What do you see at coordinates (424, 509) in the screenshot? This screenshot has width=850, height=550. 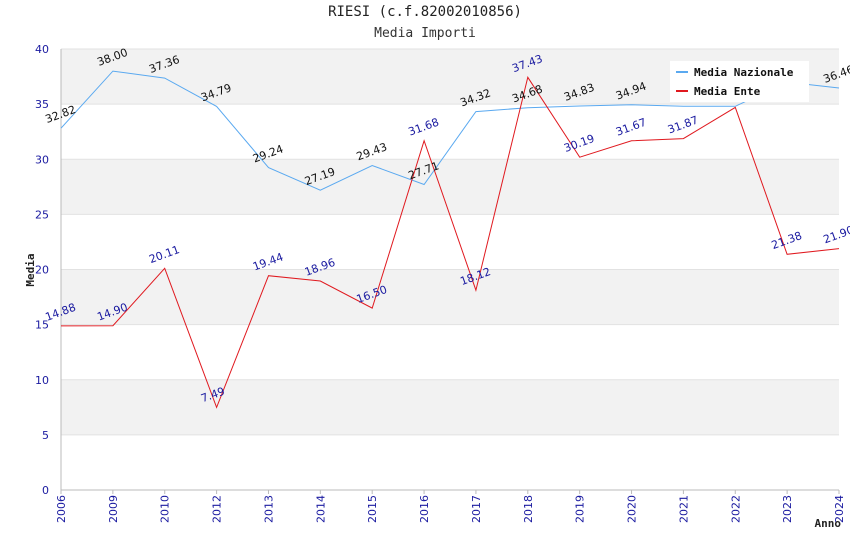 I see `x-tick-label: 2016` at bounding box center [424, 509].